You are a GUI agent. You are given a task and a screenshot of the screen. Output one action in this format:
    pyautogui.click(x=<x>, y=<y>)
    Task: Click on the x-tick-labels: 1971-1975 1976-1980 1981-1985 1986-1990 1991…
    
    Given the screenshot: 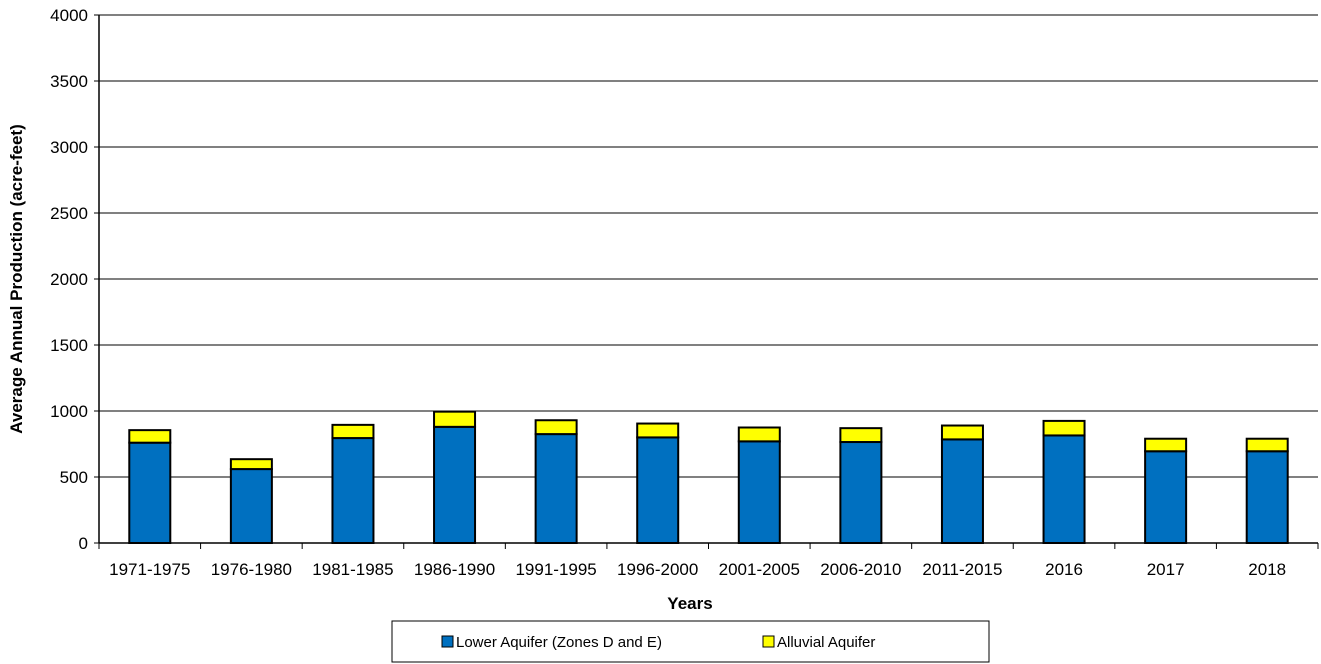 What is the action you would take?
    pyautogui.click(x=708, y=561)
    